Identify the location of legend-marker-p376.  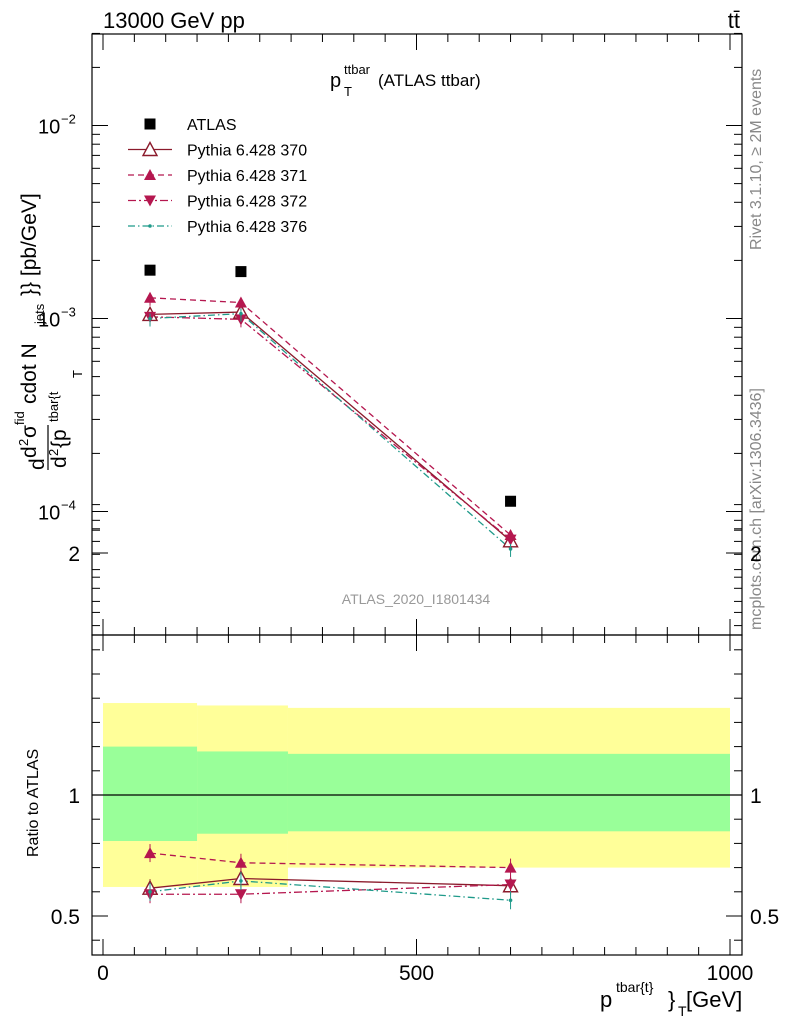
(150, 226).